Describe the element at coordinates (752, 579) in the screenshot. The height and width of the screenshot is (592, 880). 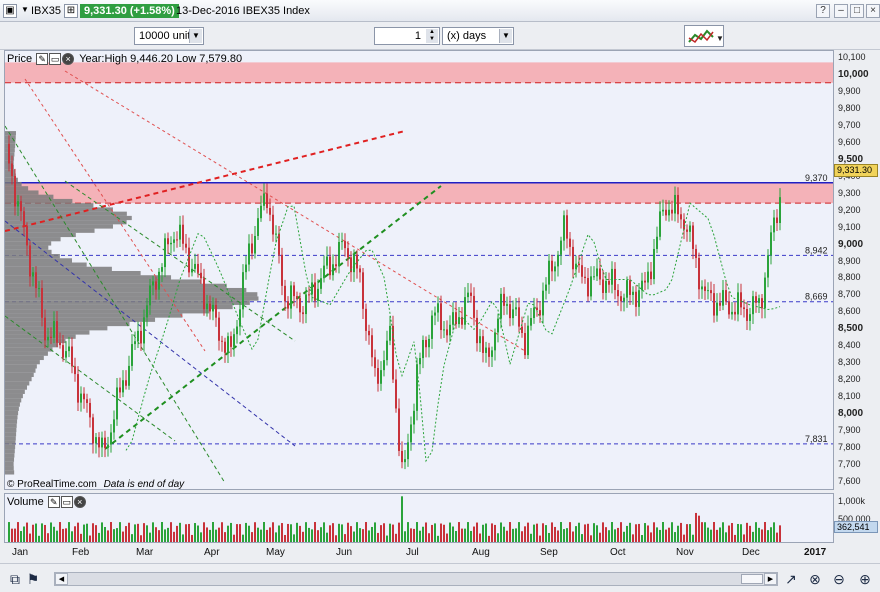
I see `scroll-thumb` at that location.